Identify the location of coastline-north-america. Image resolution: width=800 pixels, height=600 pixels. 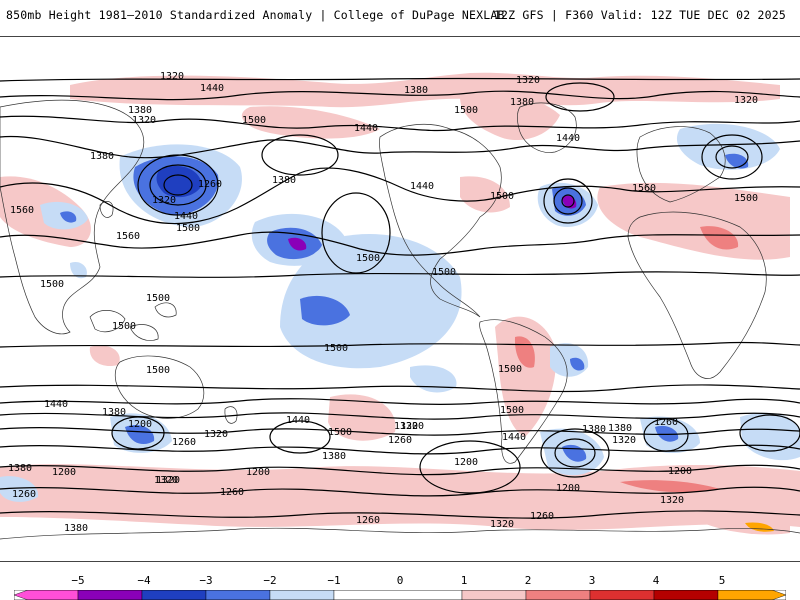
(440, 221).